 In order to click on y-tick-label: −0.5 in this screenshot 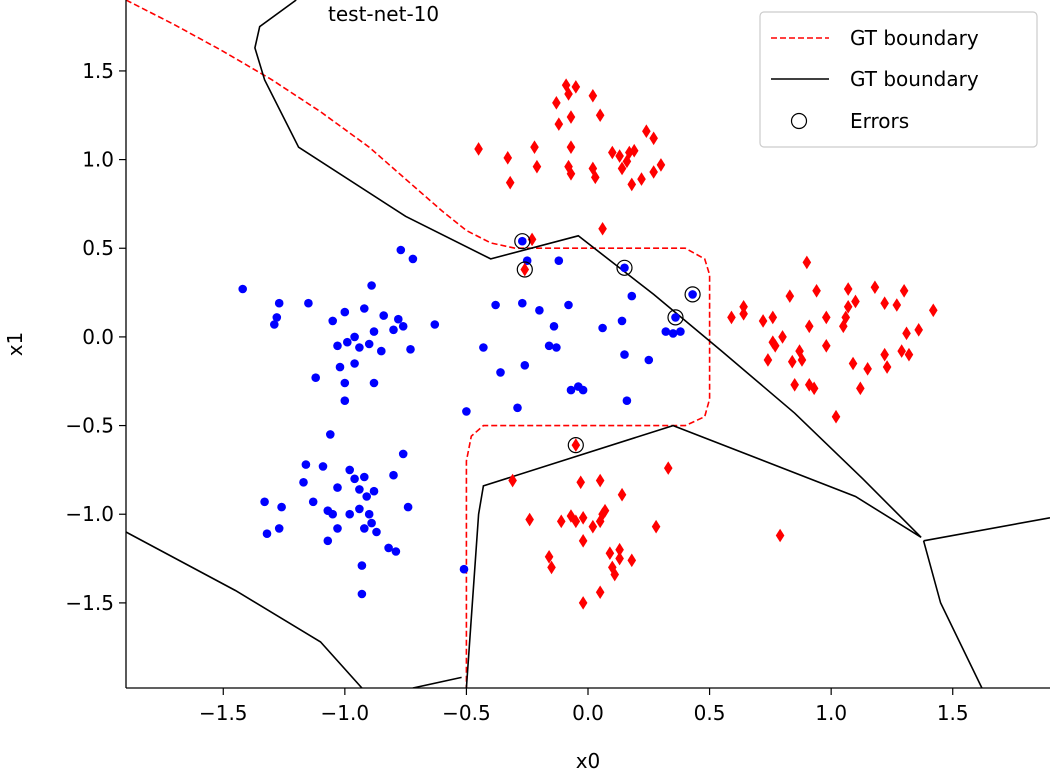, I will do `click(89, 426)`.